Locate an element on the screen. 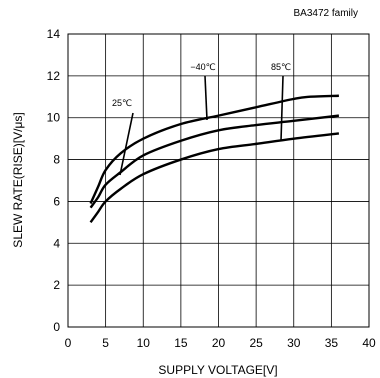 The height and width of the screenshot is (378, 380). x-tick-label: 15 is located at coordinates (181, 343).